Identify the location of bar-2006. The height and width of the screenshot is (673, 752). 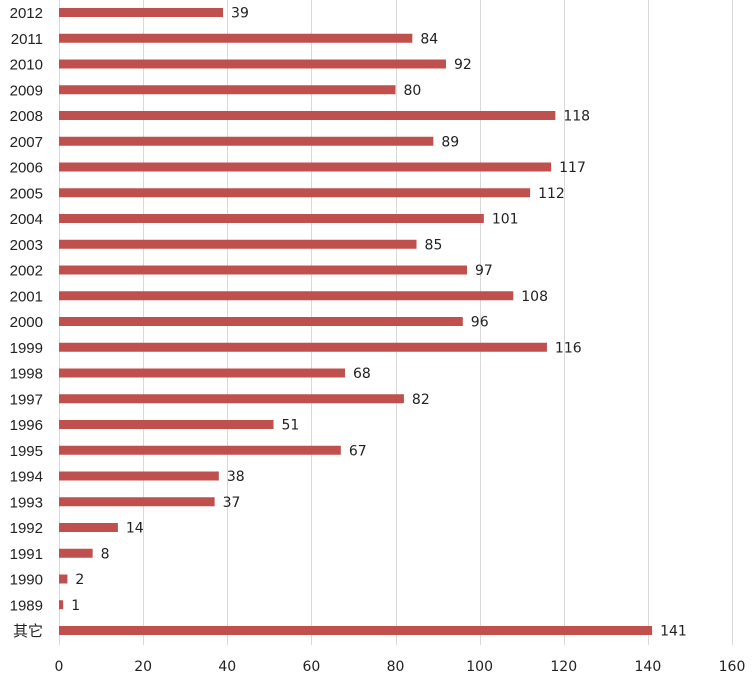
(305, 167).